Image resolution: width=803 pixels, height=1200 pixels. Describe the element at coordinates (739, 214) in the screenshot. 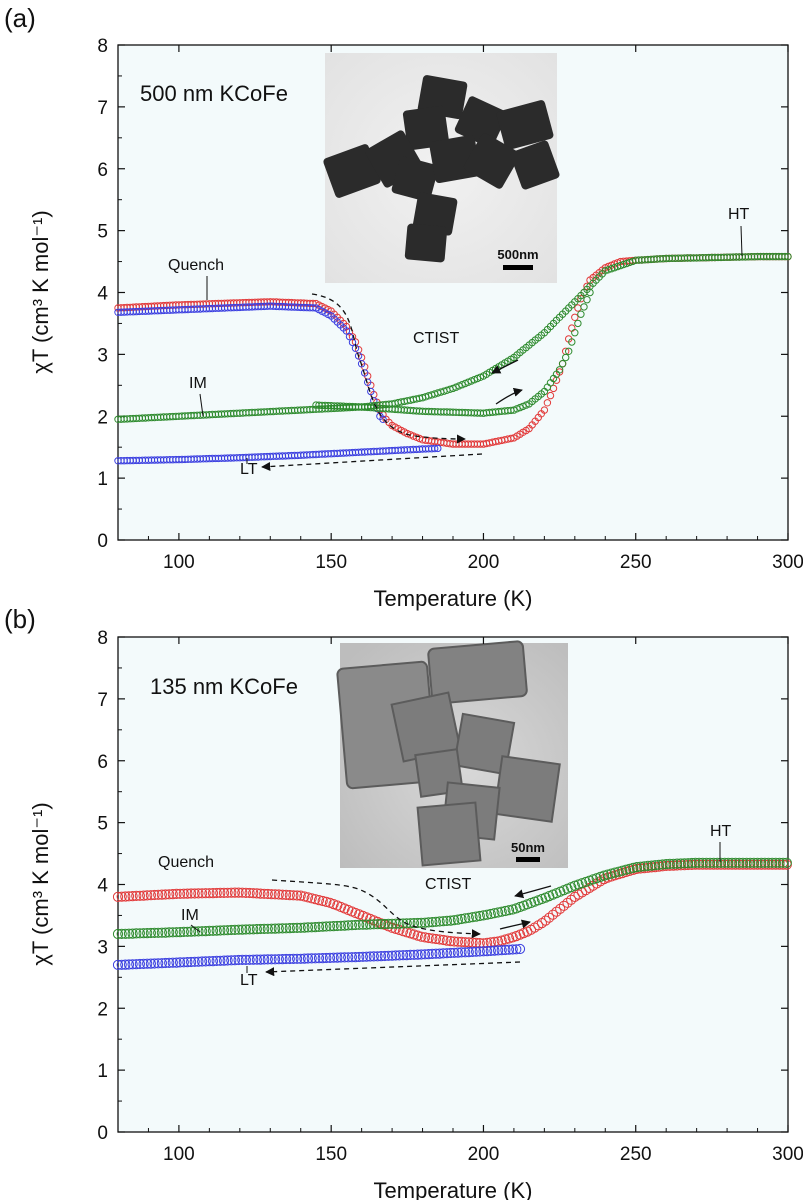

I see `annot-ht-a: HT` at that location.